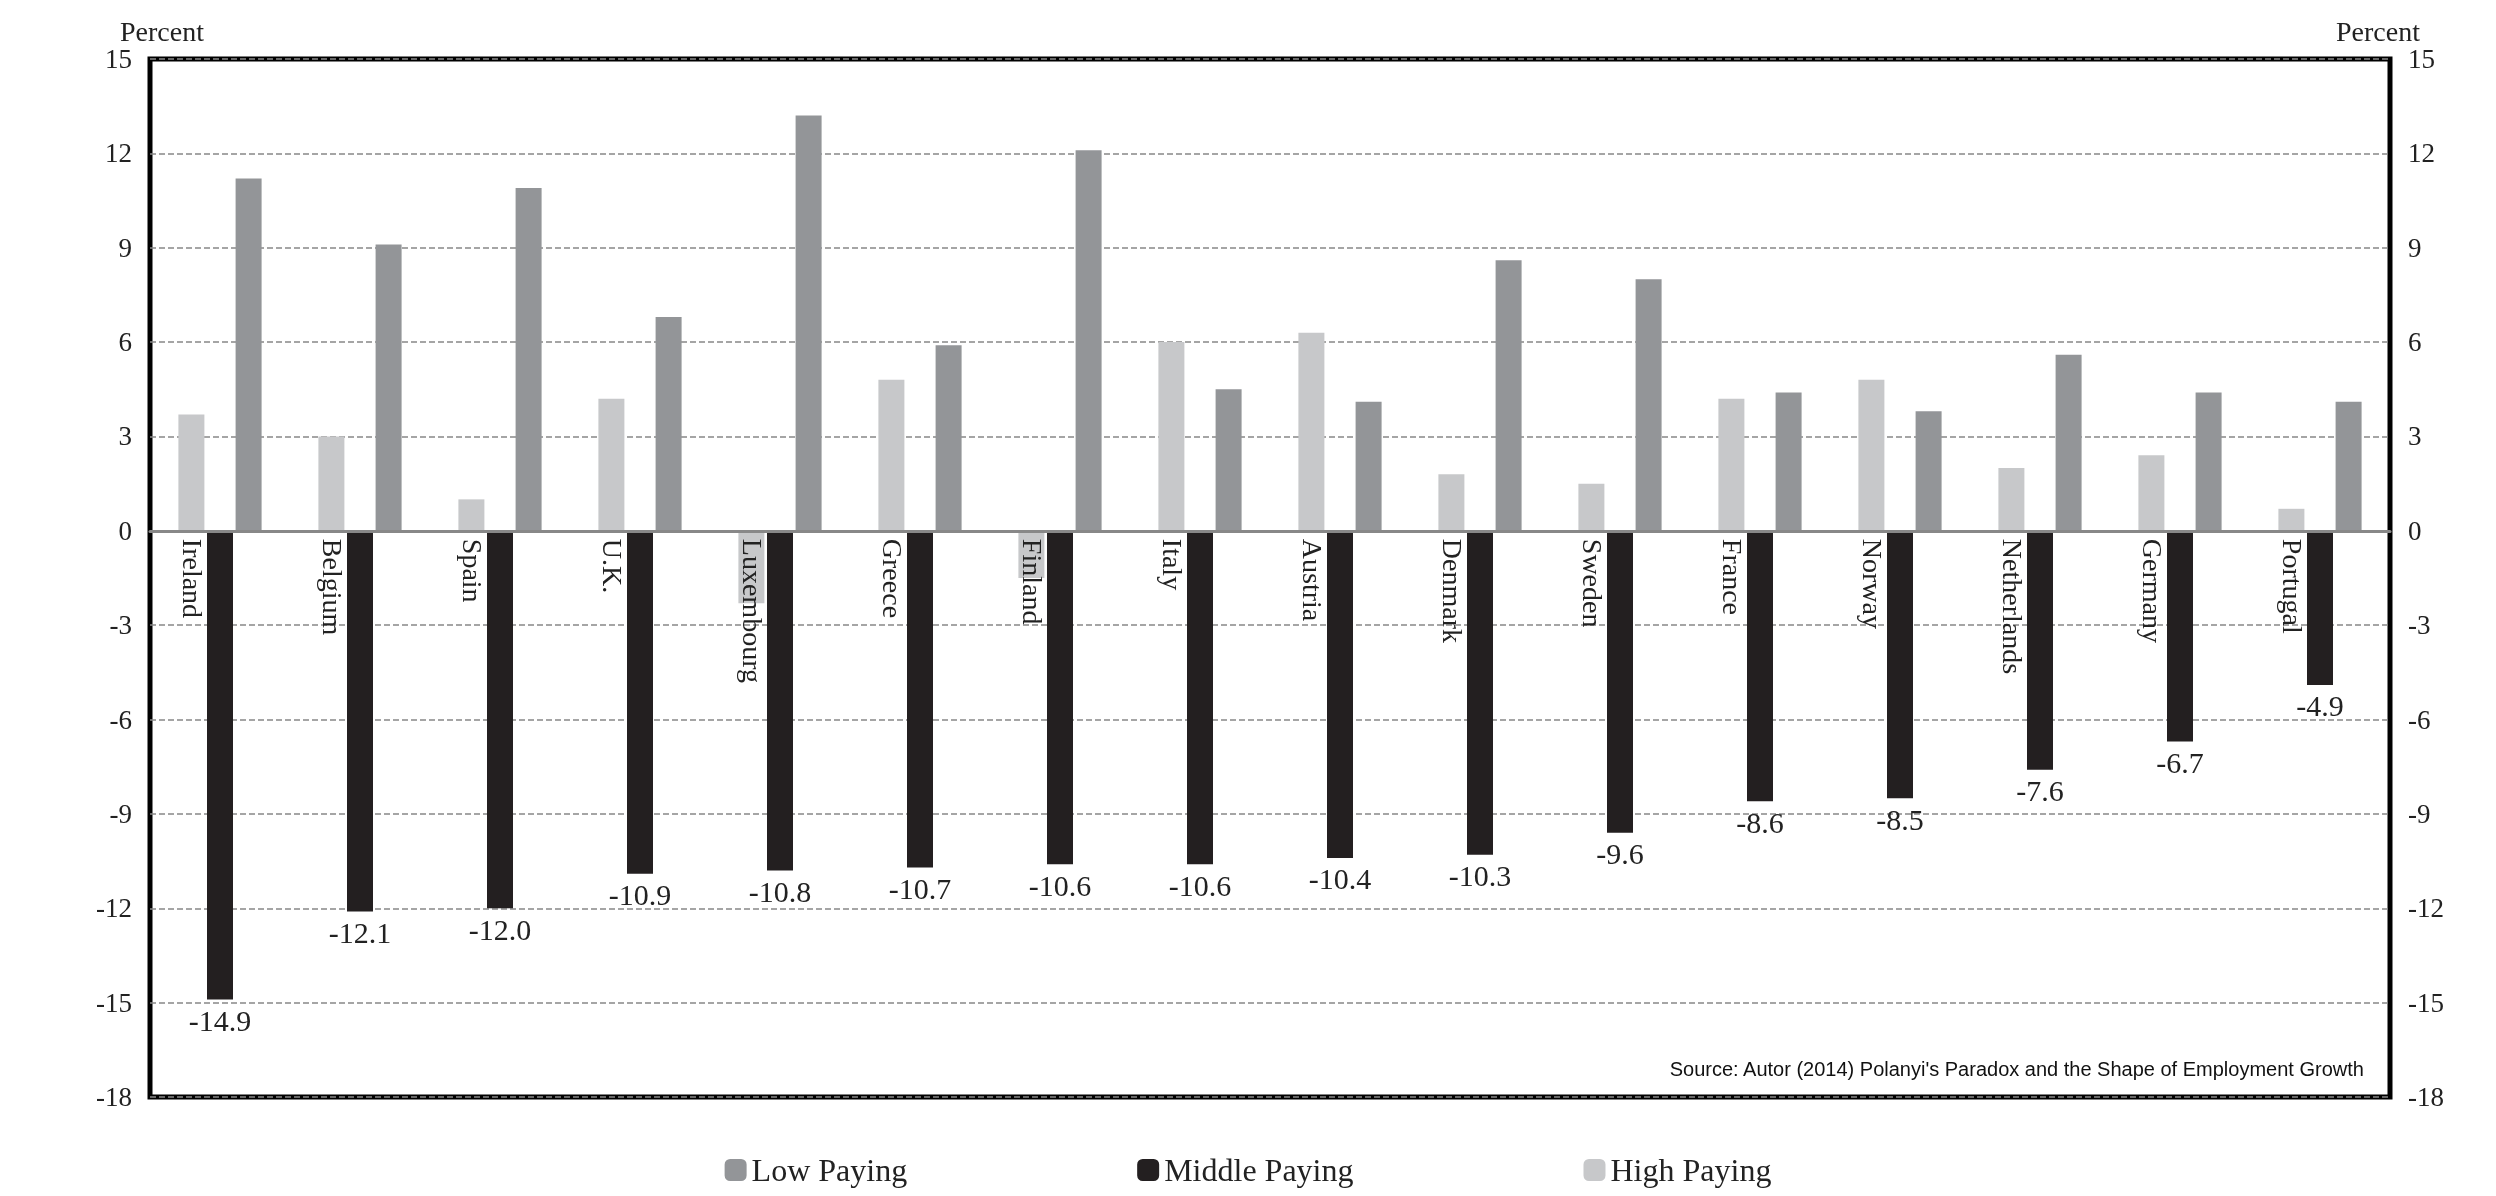 The width and height of the screenshot is (2496, 1196). What do you see at coordinates (780, 892) in the screenshot?
I see `data-label: -10.8` at bounding box center [780, 892].